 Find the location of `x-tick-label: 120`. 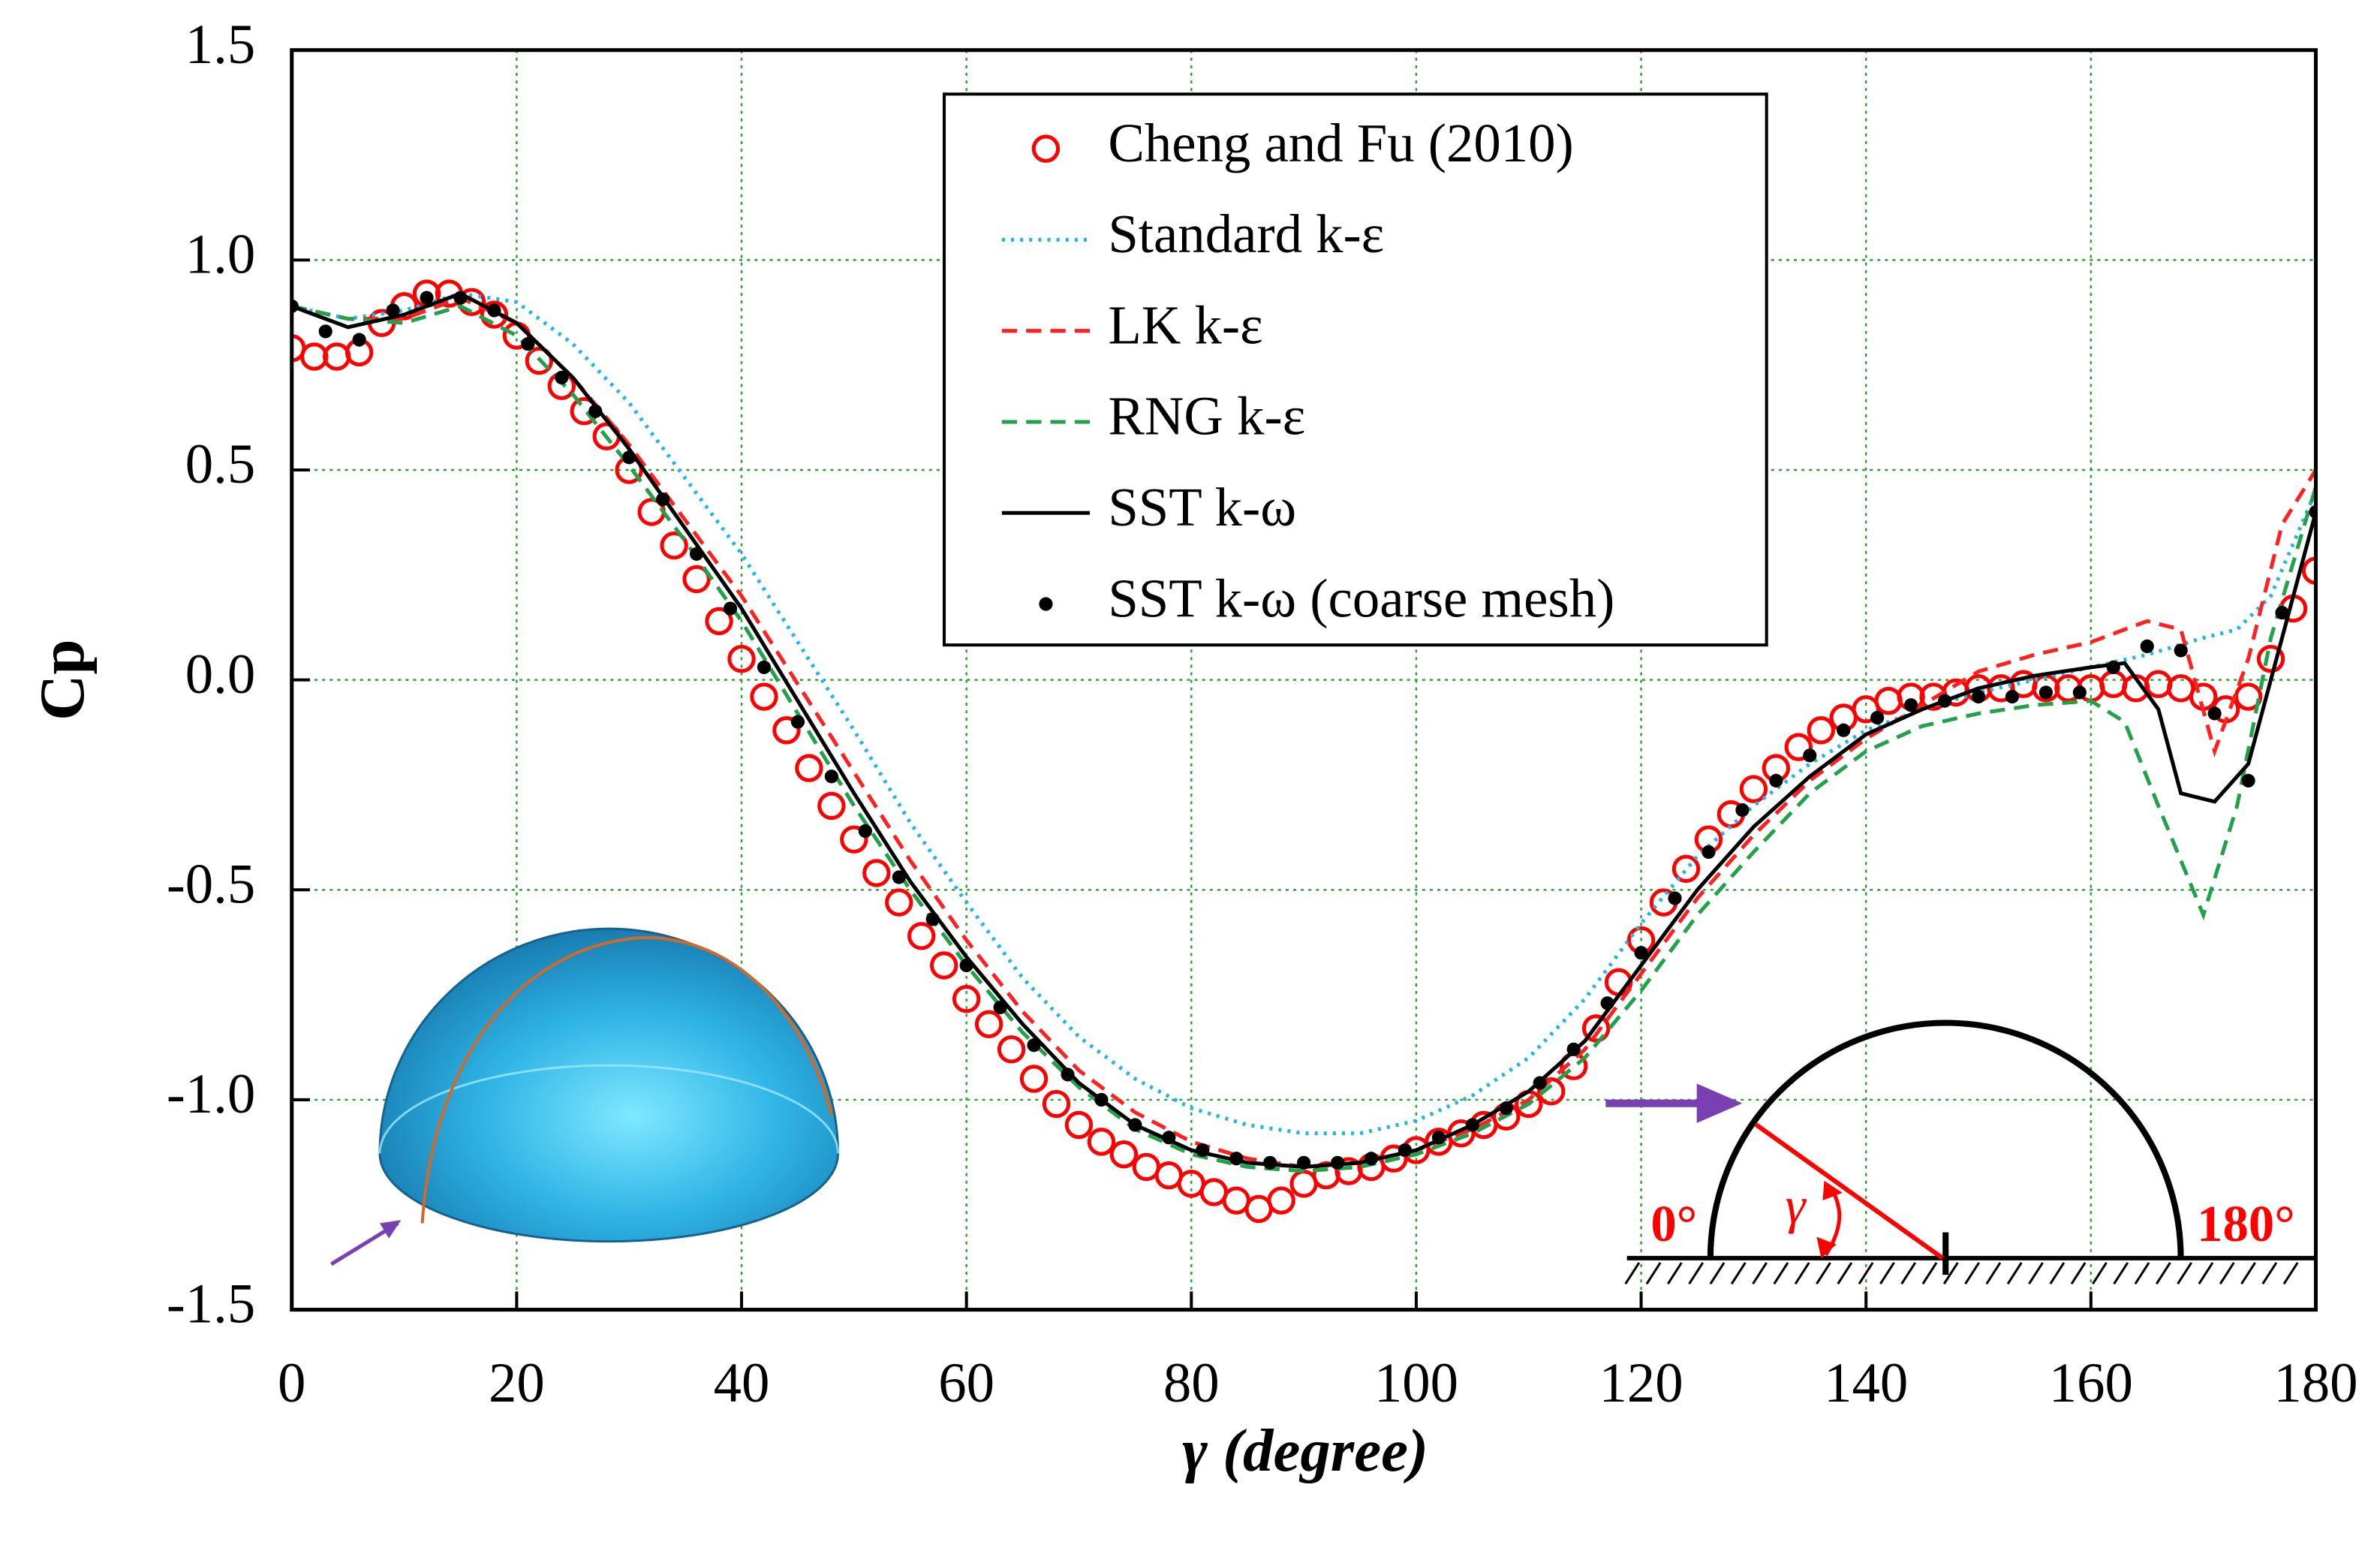

x-tick-label: 120 is located at coordinates (1641, 1383).